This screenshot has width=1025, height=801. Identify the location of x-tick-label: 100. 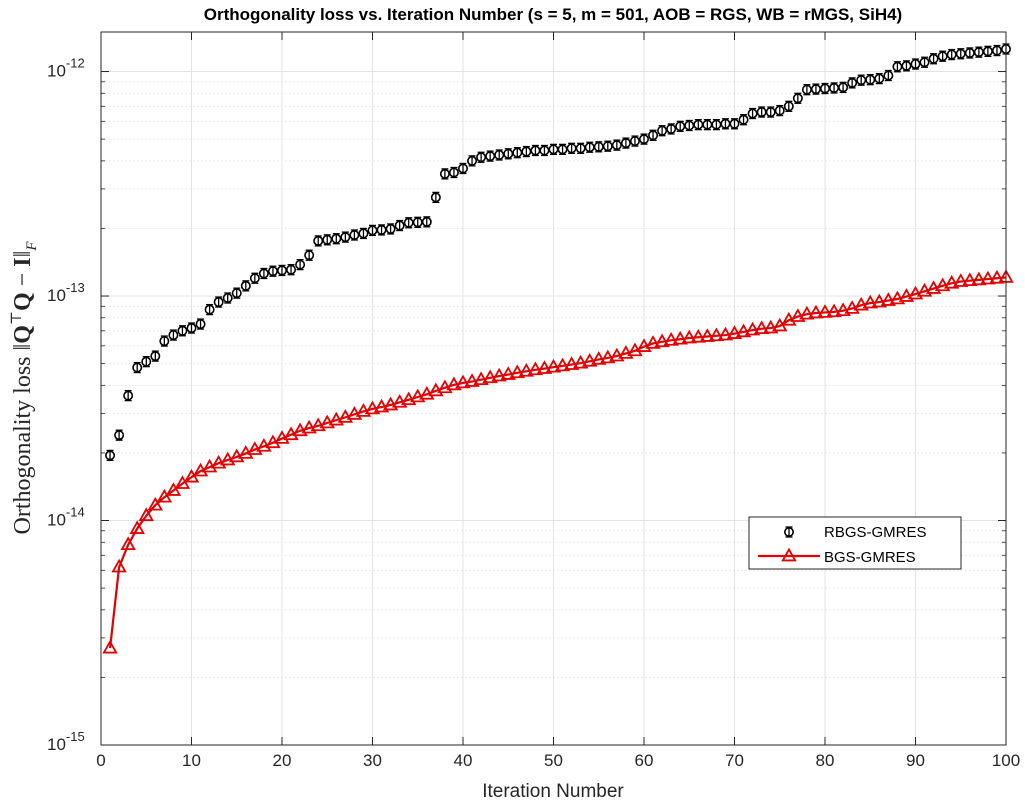
(1006, 760).